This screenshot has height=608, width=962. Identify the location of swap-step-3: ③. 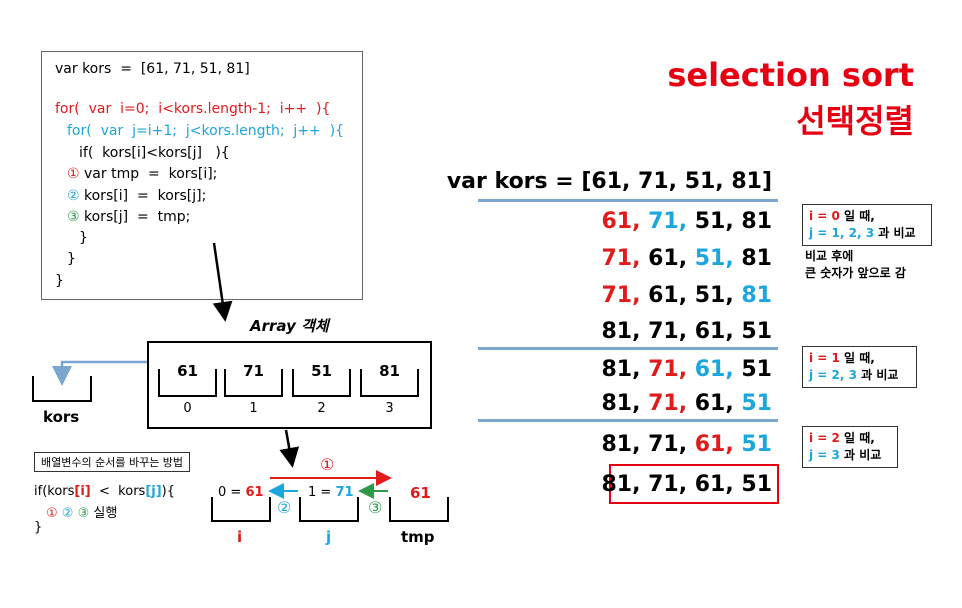
(83, 513).